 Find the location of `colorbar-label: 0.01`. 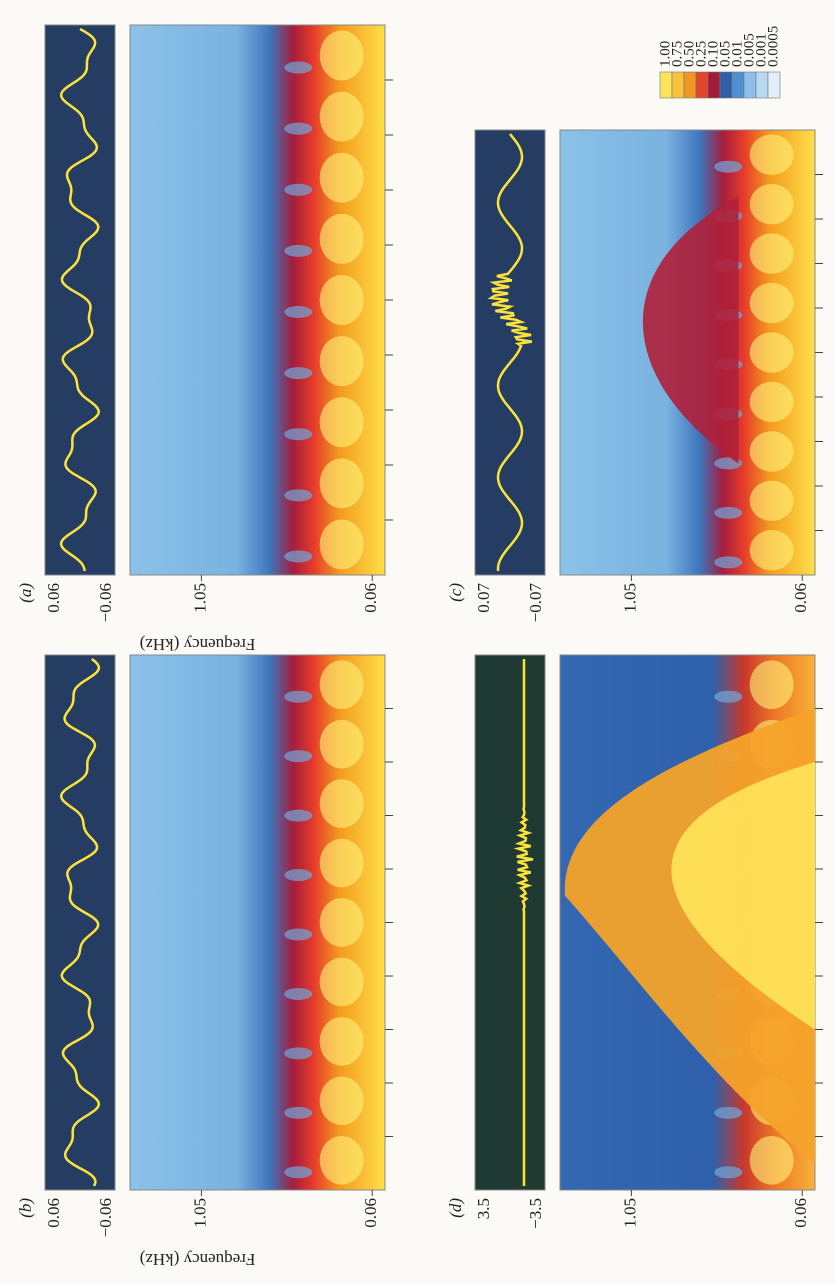

colorbar-label: 0.01 is located at coordinates (737, 54).